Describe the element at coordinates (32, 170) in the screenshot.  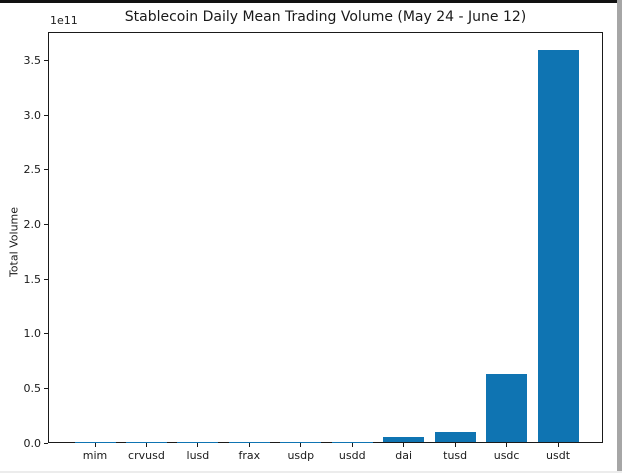
I see `y-tick-label: 2.5` at that location.